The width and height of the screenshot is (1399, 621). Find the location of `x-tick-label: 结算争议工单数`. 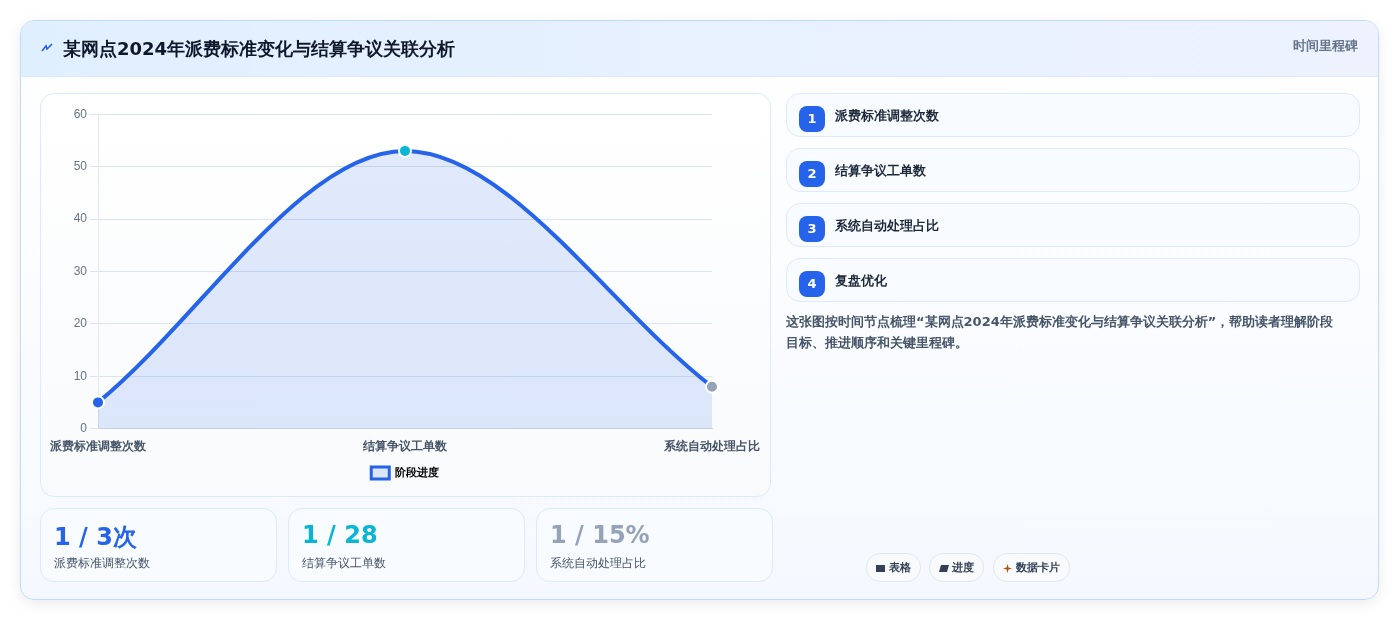

x-tick-label: 结算争议工单数 is located at coordinates (405, 445).